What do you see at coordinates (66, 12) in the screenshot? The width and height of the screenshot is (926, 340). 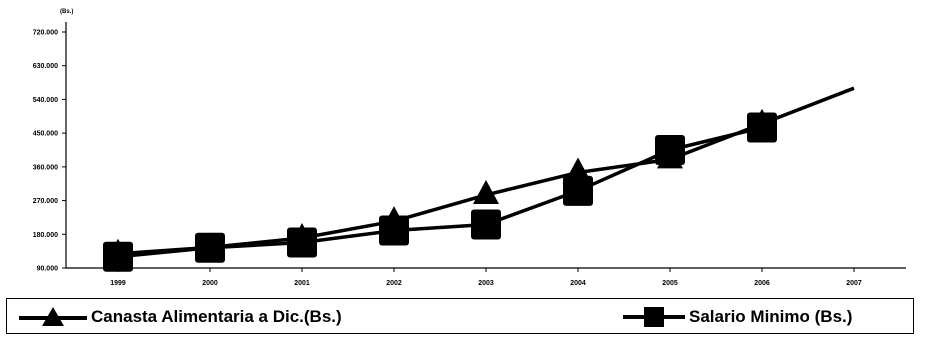 I see `y-axis-unit-label: (Bs.)` at bounding box center [66, 12].